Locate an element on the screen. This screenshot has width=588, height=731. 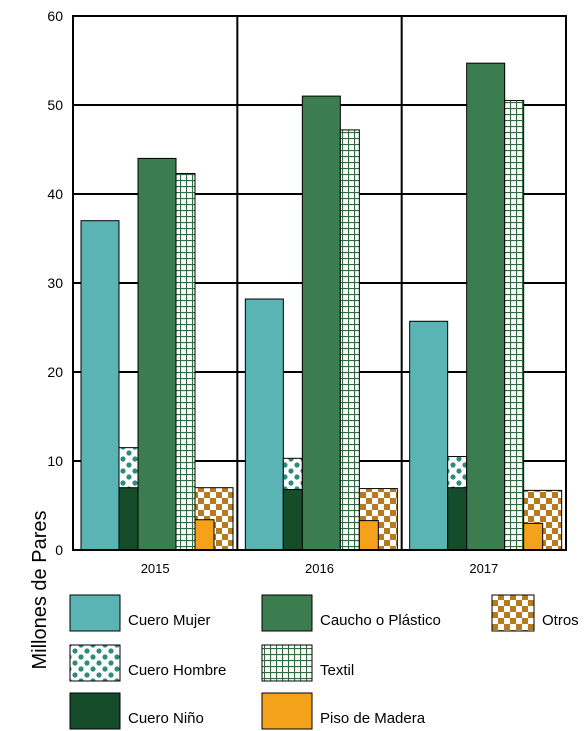
y-tick-label-40: 40 is located at coordinates (55, 194).